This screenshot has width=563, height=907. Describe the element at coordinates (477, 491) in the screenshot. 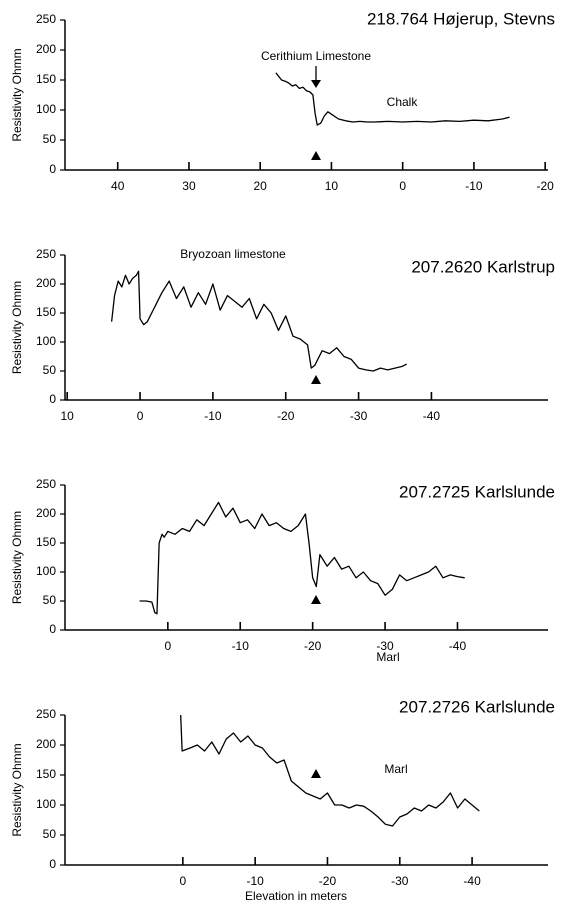

I see `chart-title: 207.2725 Karlslunde` at that location.